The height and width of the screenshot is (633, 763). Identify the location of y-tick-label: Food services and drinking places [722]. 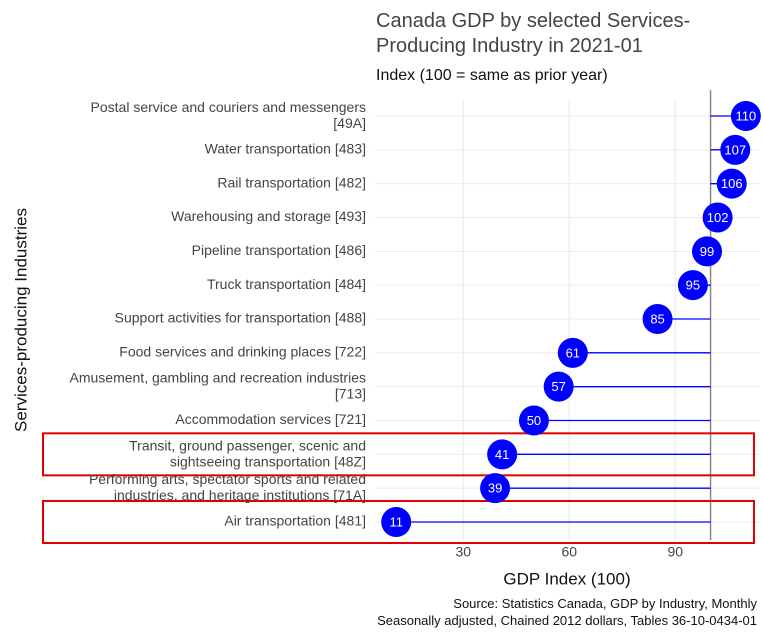
(242, 352).